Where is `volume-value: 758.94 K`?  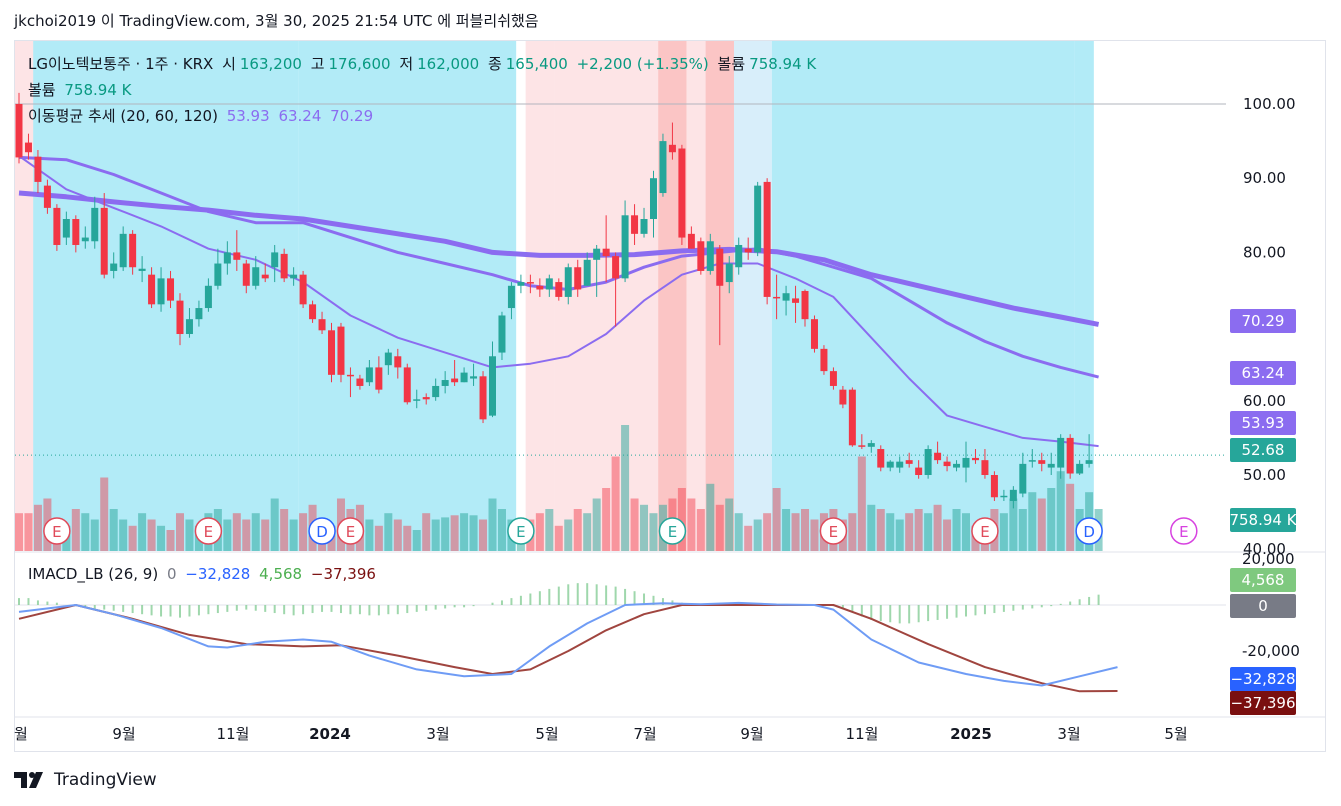
volume-value: 758.94 K is located at coordinates (783, 64).